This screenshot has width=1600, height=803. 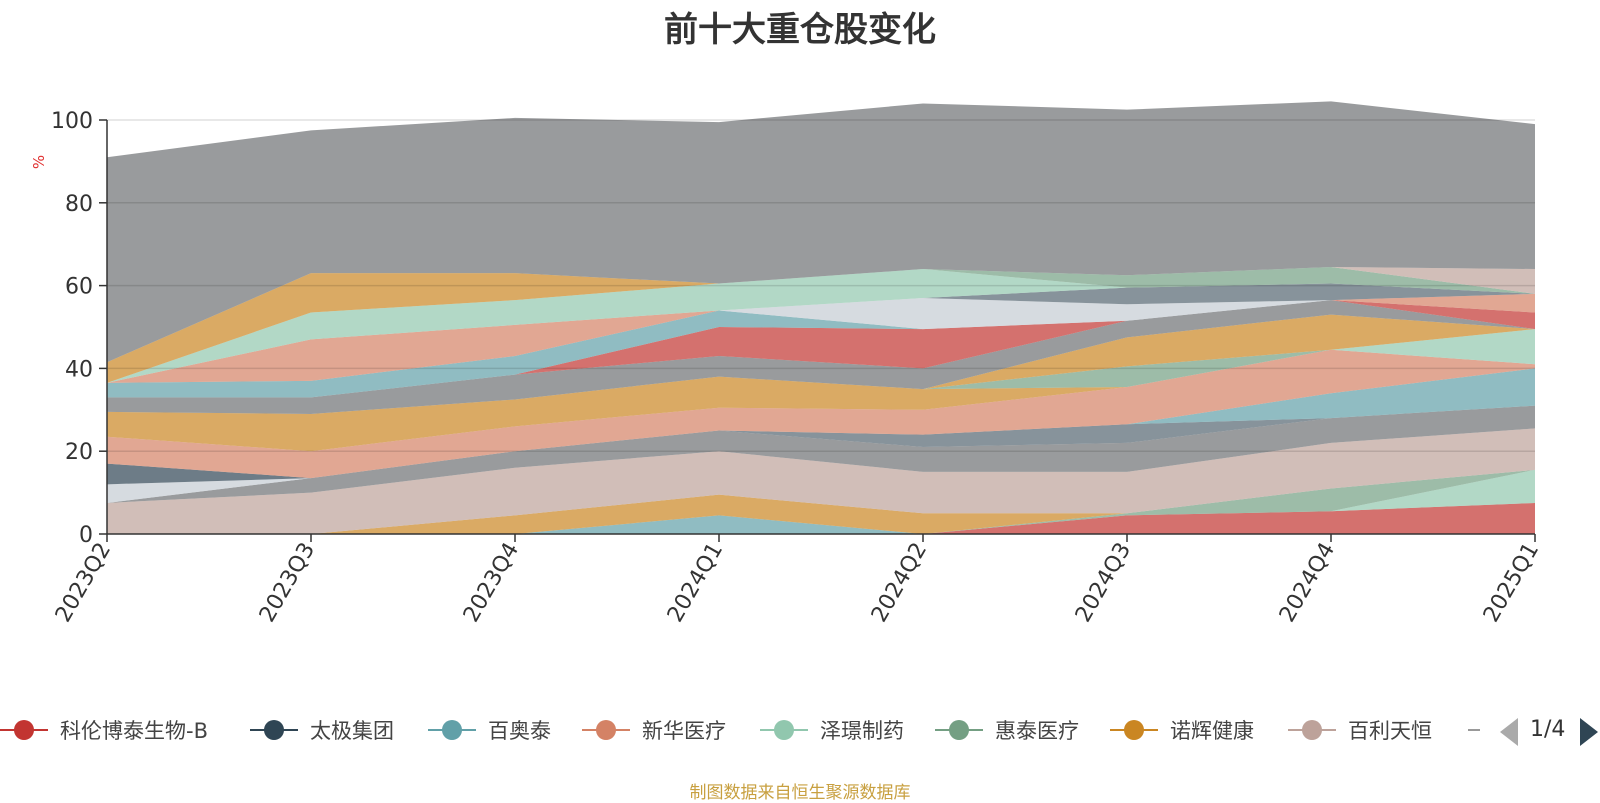 What do you see at coordinates (1307, 583) in the screenshot?
I see `x-tick-label-6: 2024Q4` at bounding box center [1307, 583].